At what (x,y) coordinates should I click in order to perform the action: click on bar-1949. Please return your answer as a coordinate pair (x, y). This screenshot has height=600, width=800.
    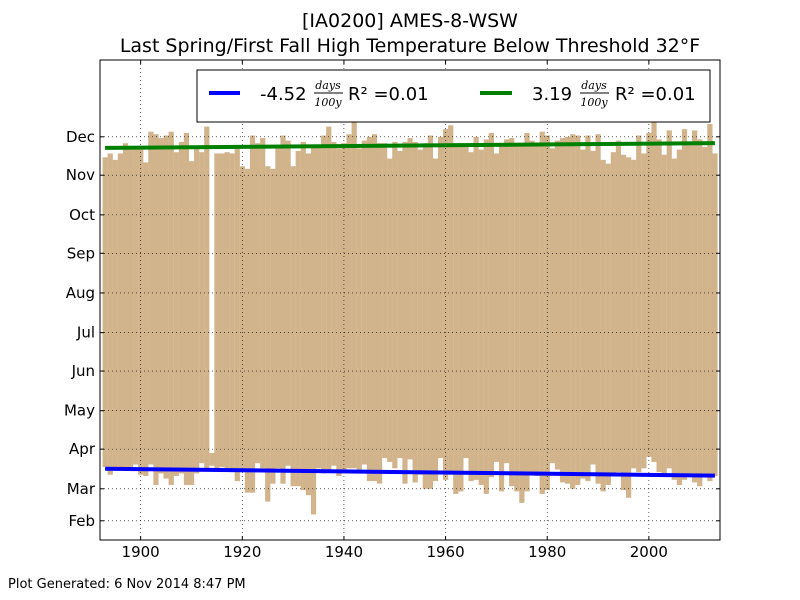
    Looking at the image, I should click on (390, 310).